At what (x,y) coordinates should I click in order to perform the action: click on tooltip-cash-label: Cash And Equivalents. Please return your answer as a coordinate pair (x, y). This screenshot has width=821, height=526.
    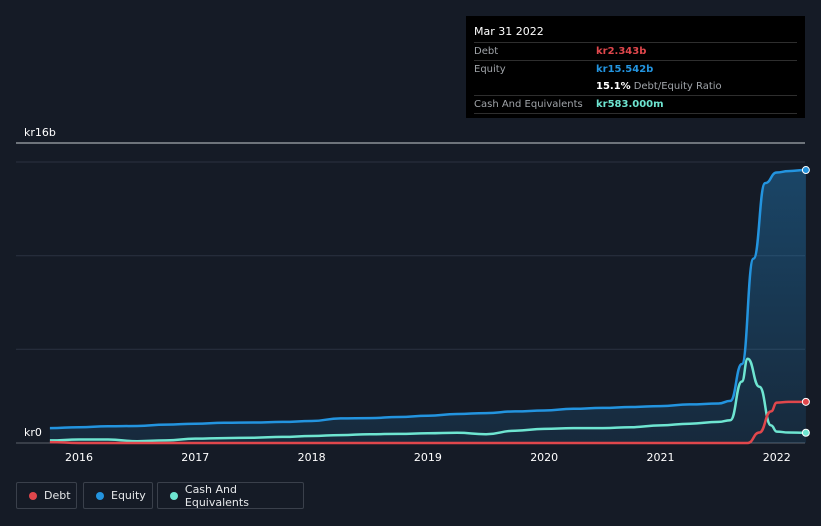
    Looking at the image, I should click on (528, 104).